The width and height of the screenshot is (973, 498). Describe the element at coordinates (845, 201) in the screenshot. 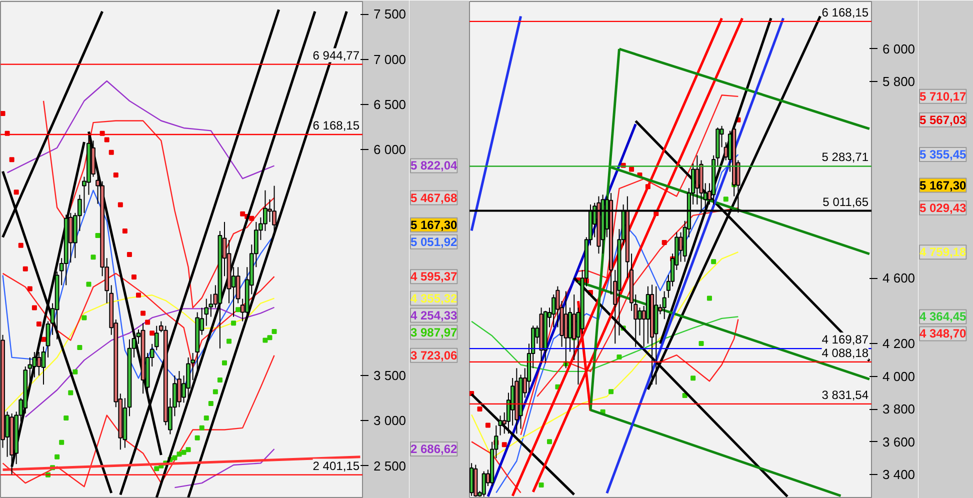

I see `ref-line-label: 5 011,65` at that location.